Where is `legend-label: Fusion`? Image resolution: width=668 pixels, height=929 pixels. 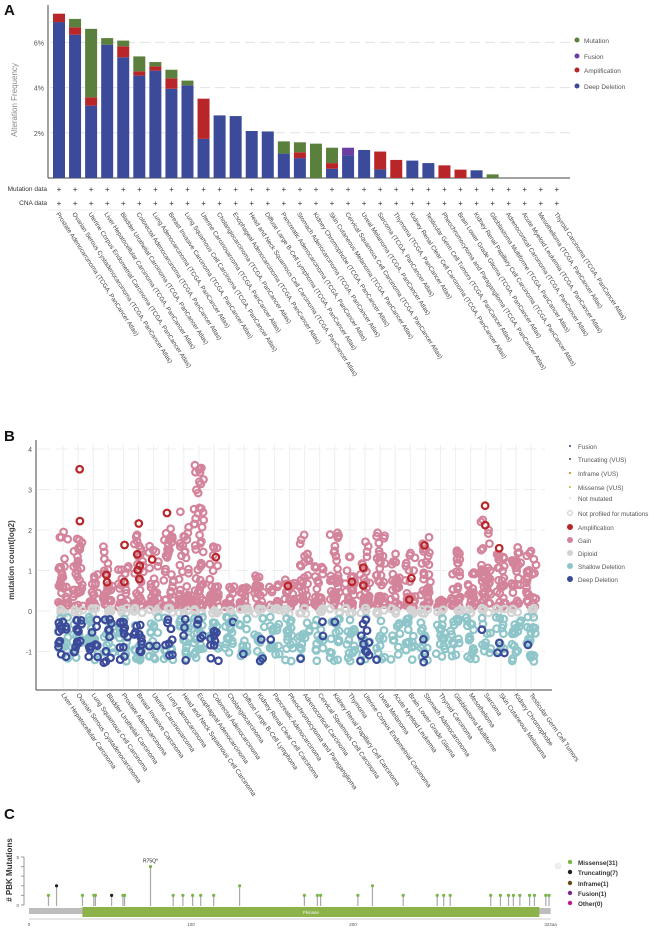 legend-label: Fusion is located at coordinates (594, 57).